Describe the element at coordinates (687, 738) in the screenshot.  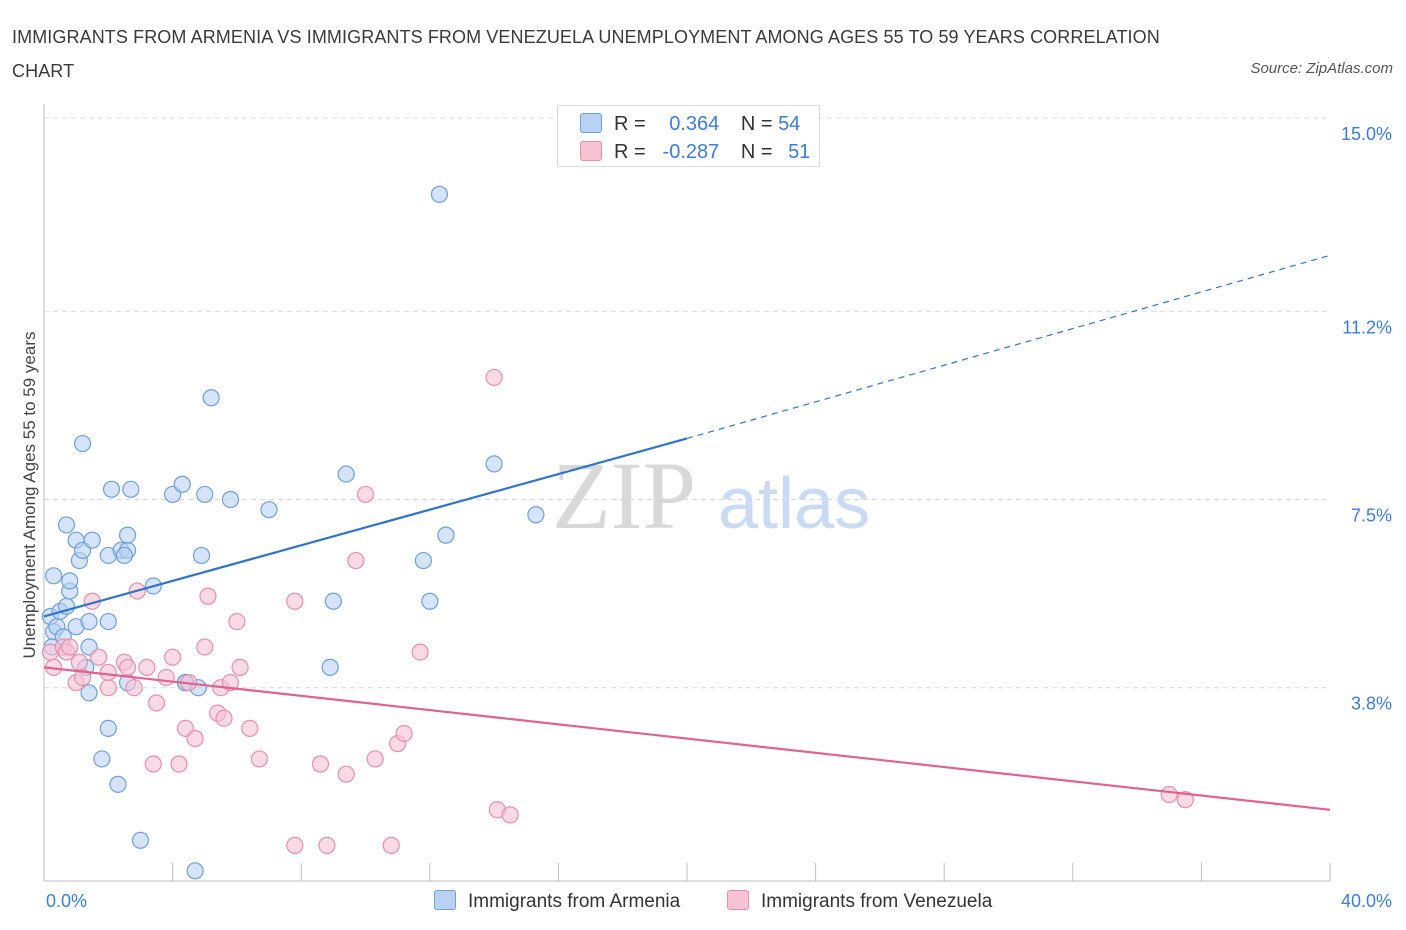
I see `venezuela-trend-line` at that location.